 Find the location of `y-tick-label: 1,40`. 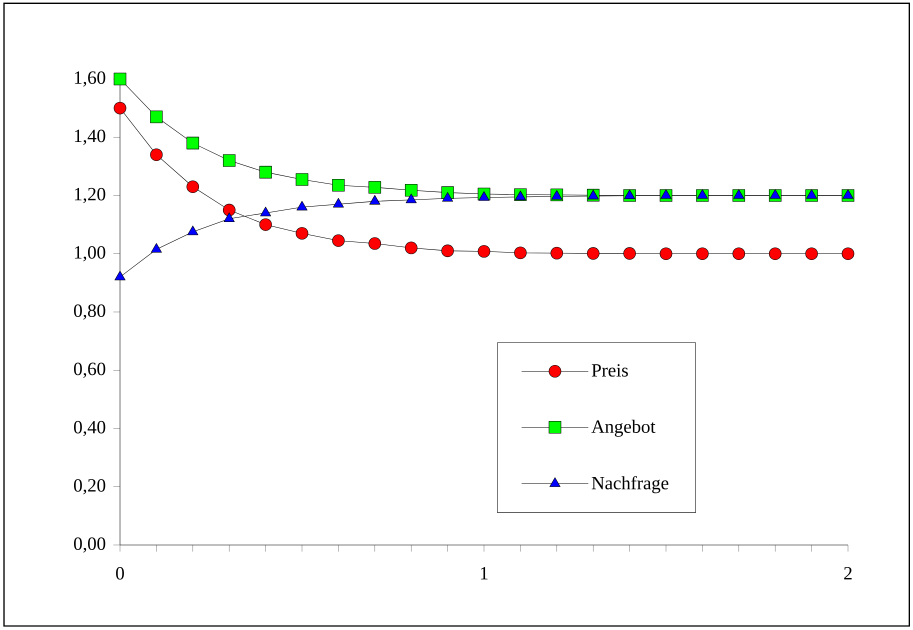

y-tick-label: 1,40 is located at coordinates (90, 137).